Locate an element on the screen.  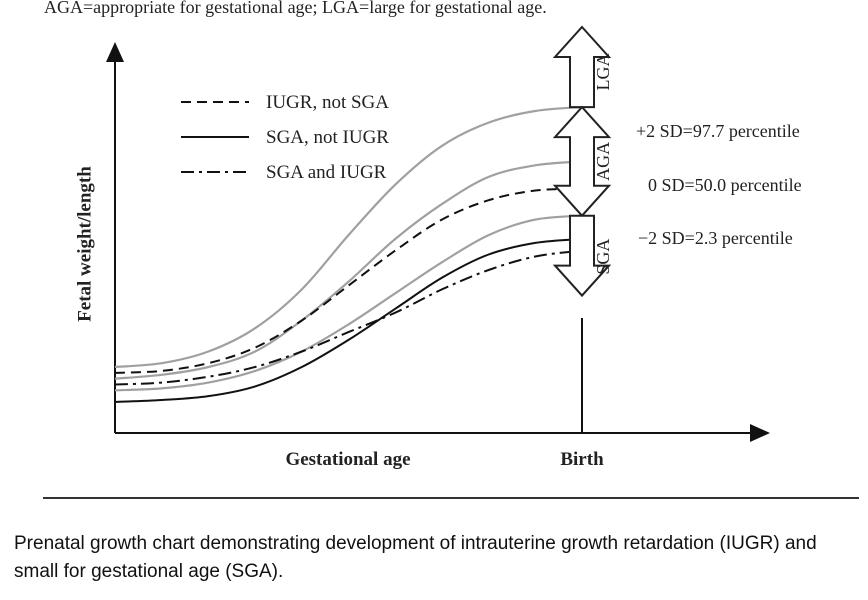
series-line-sga-and-iugr is located at coordinates (348, 317).